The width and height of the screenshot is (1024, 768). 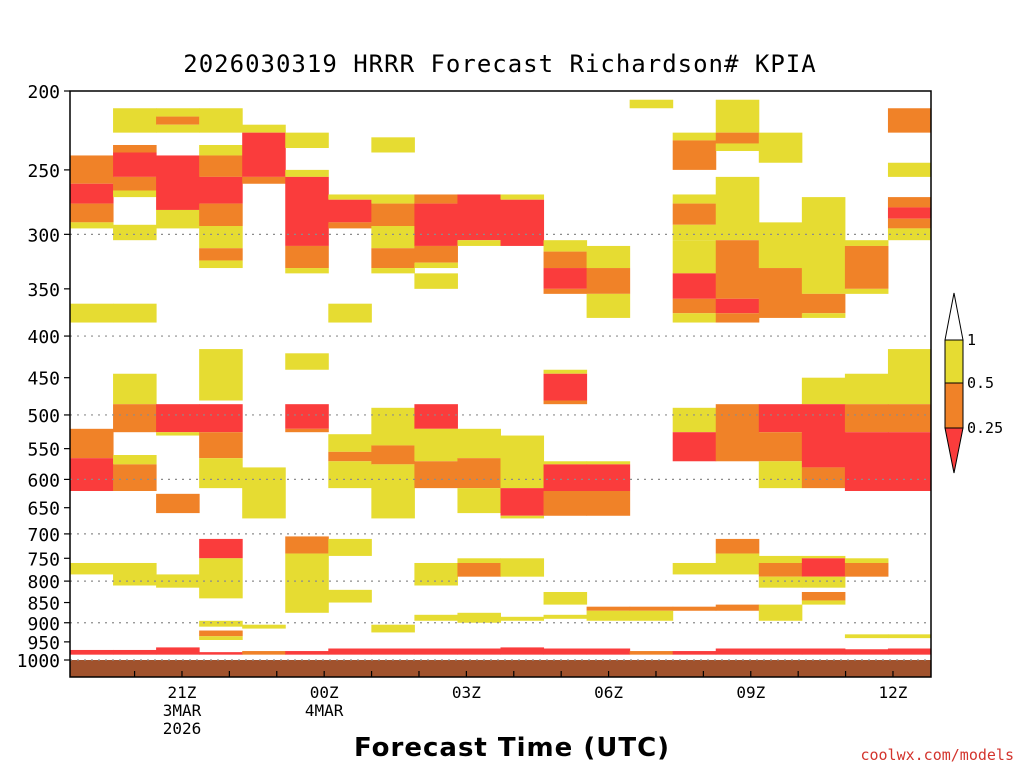 I want to click on ground-fill, so click(x=500, y=668).